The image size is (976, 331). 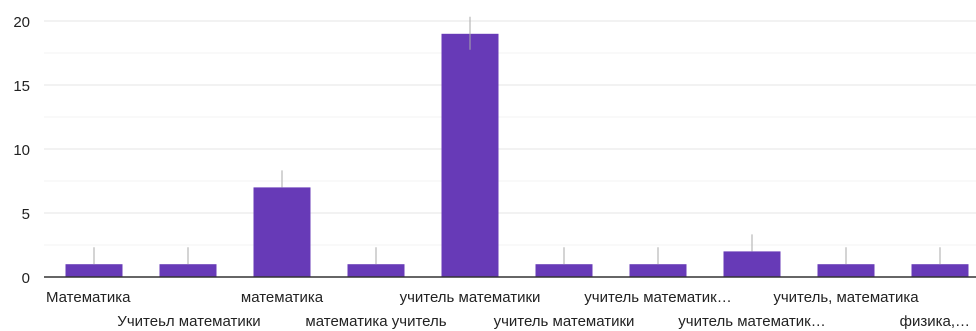 I want to click on x-category-label: учитель, математика, so click(x=846, y=297).